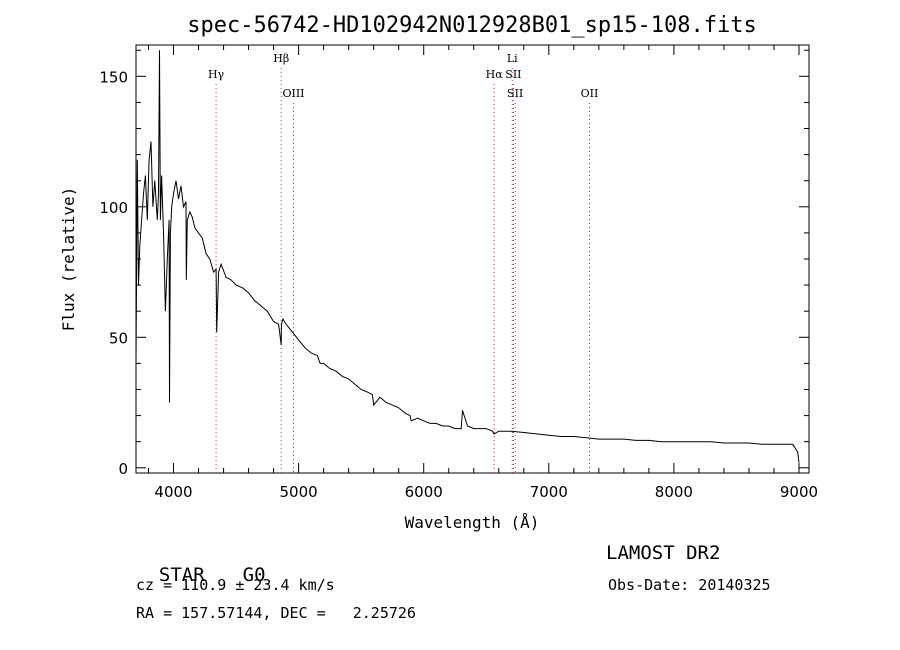 This screenshot has height=650, width=900. Describe the element at coordinates (299, 492) in the screenshot. I see `x-tick-label: 5000` at that location.